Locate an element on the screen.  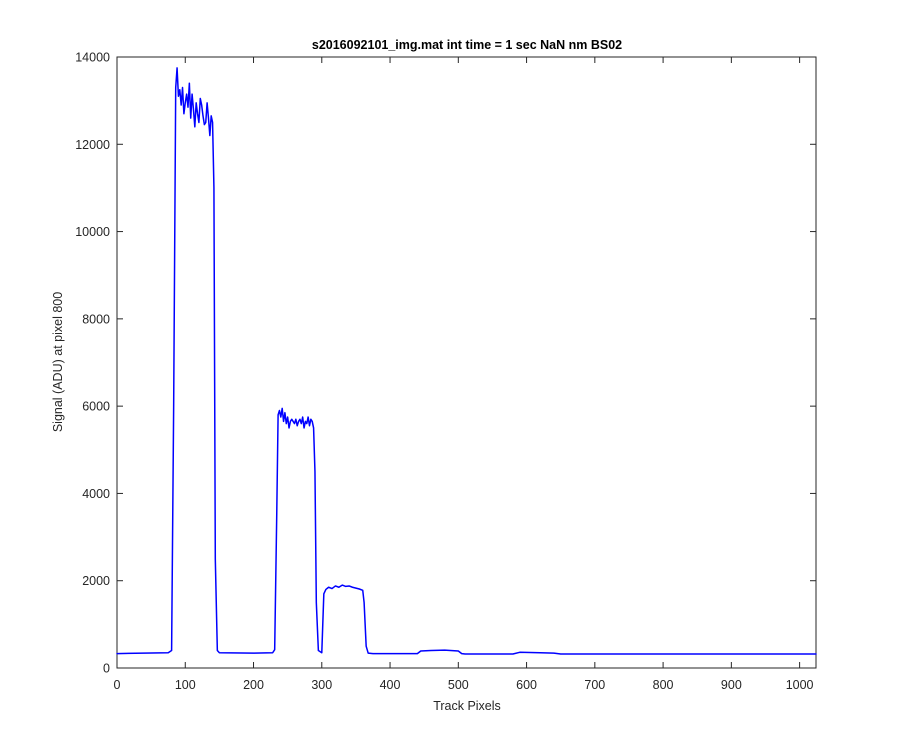
x-tick-label: 0 is located at coordinates (117, 685).